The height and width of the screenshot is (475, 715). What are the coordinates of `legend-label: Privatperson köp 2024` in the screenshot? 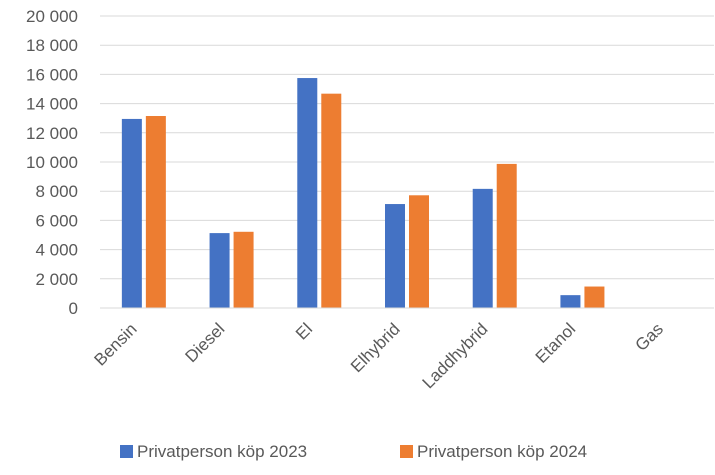 It's located at (502, 451).